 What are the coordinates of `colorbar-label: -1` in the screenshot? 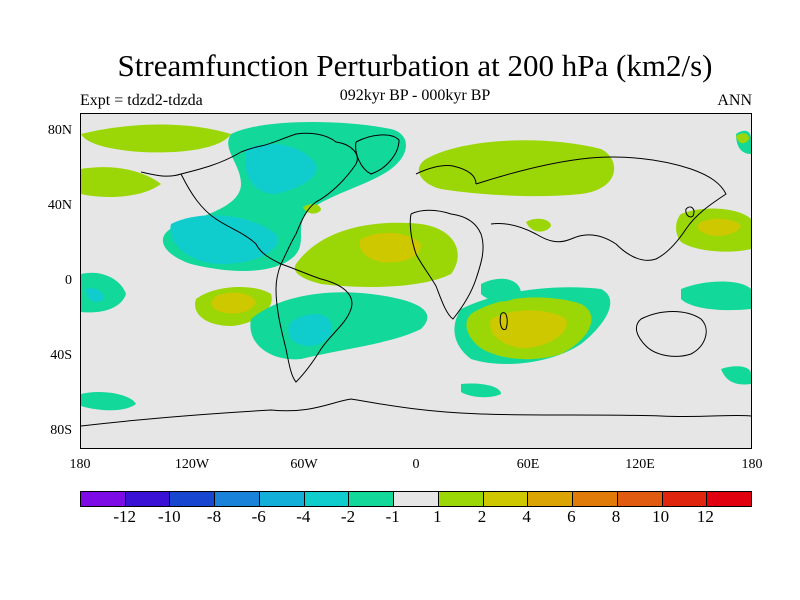 It's located at (392, 516).